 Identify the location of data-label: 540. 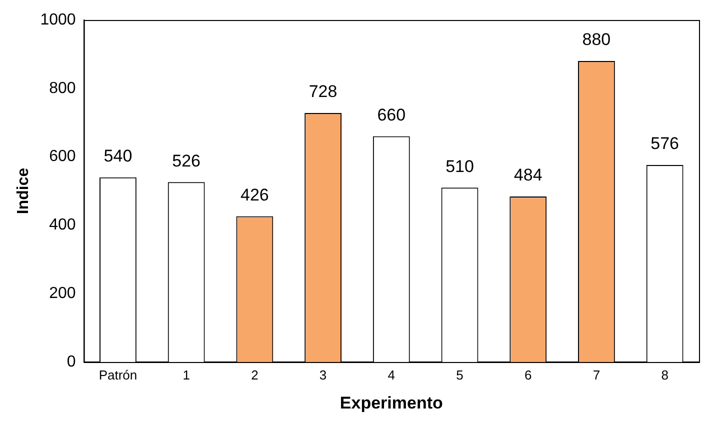
(118, 156).